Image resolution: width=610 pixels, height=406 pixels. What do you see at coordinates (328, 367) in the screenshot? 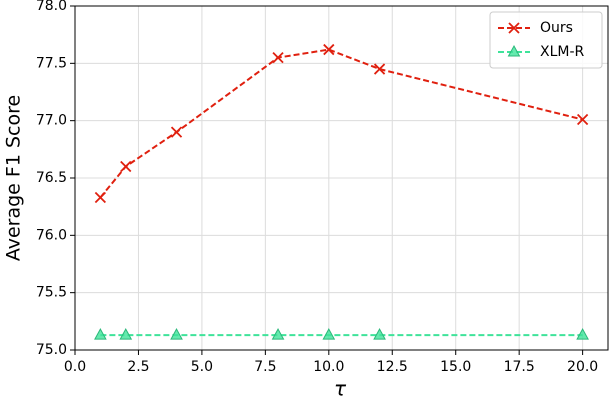
I see `x-tick-label: 10.0` at bounding box center [328, 367].